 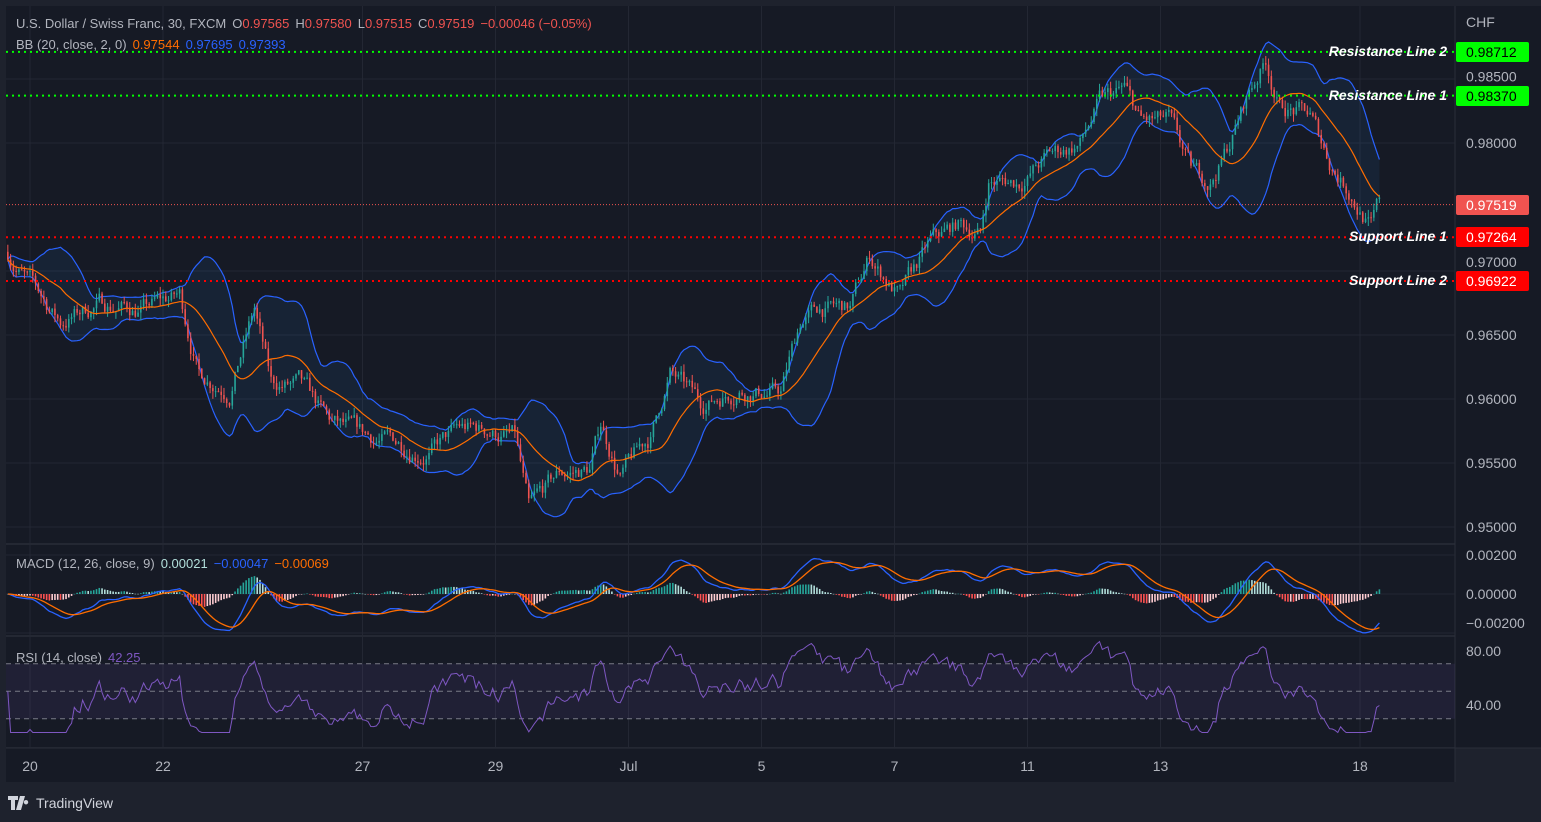 I want to click on price-tag: 0.97264, so click(x=1492, y=237).